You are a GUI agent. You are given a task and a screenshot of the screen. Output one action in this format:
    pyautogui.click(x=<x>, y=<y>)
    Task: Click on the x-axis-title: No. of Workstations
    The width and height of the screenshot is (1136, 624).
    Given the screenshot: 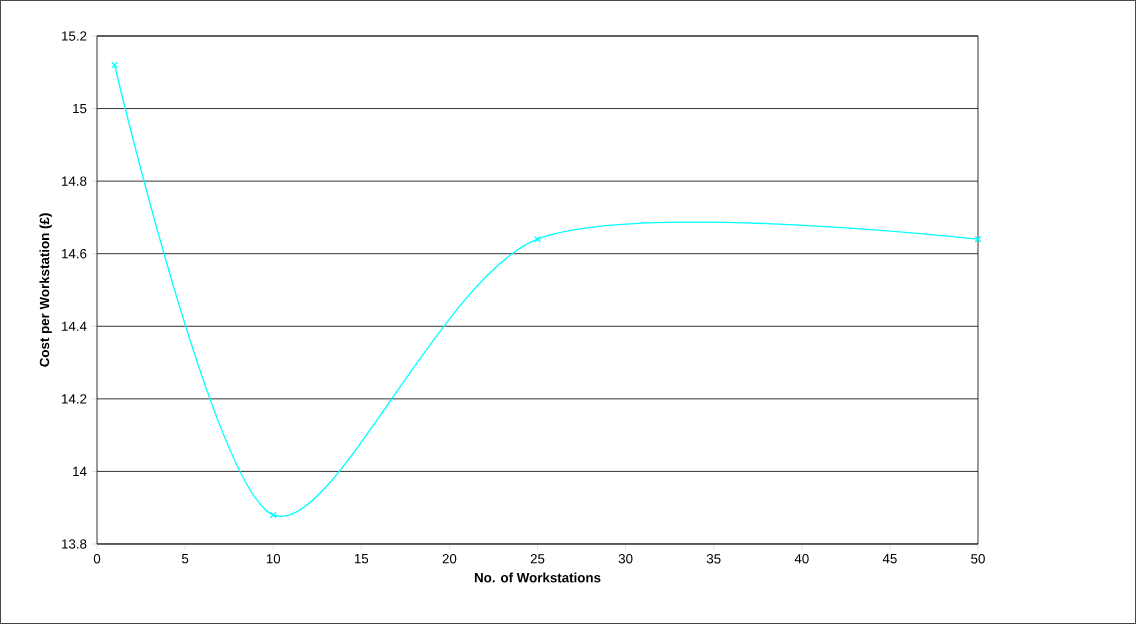 What is the action you would take?
    pyautogui.click(x=537, y=577)
    